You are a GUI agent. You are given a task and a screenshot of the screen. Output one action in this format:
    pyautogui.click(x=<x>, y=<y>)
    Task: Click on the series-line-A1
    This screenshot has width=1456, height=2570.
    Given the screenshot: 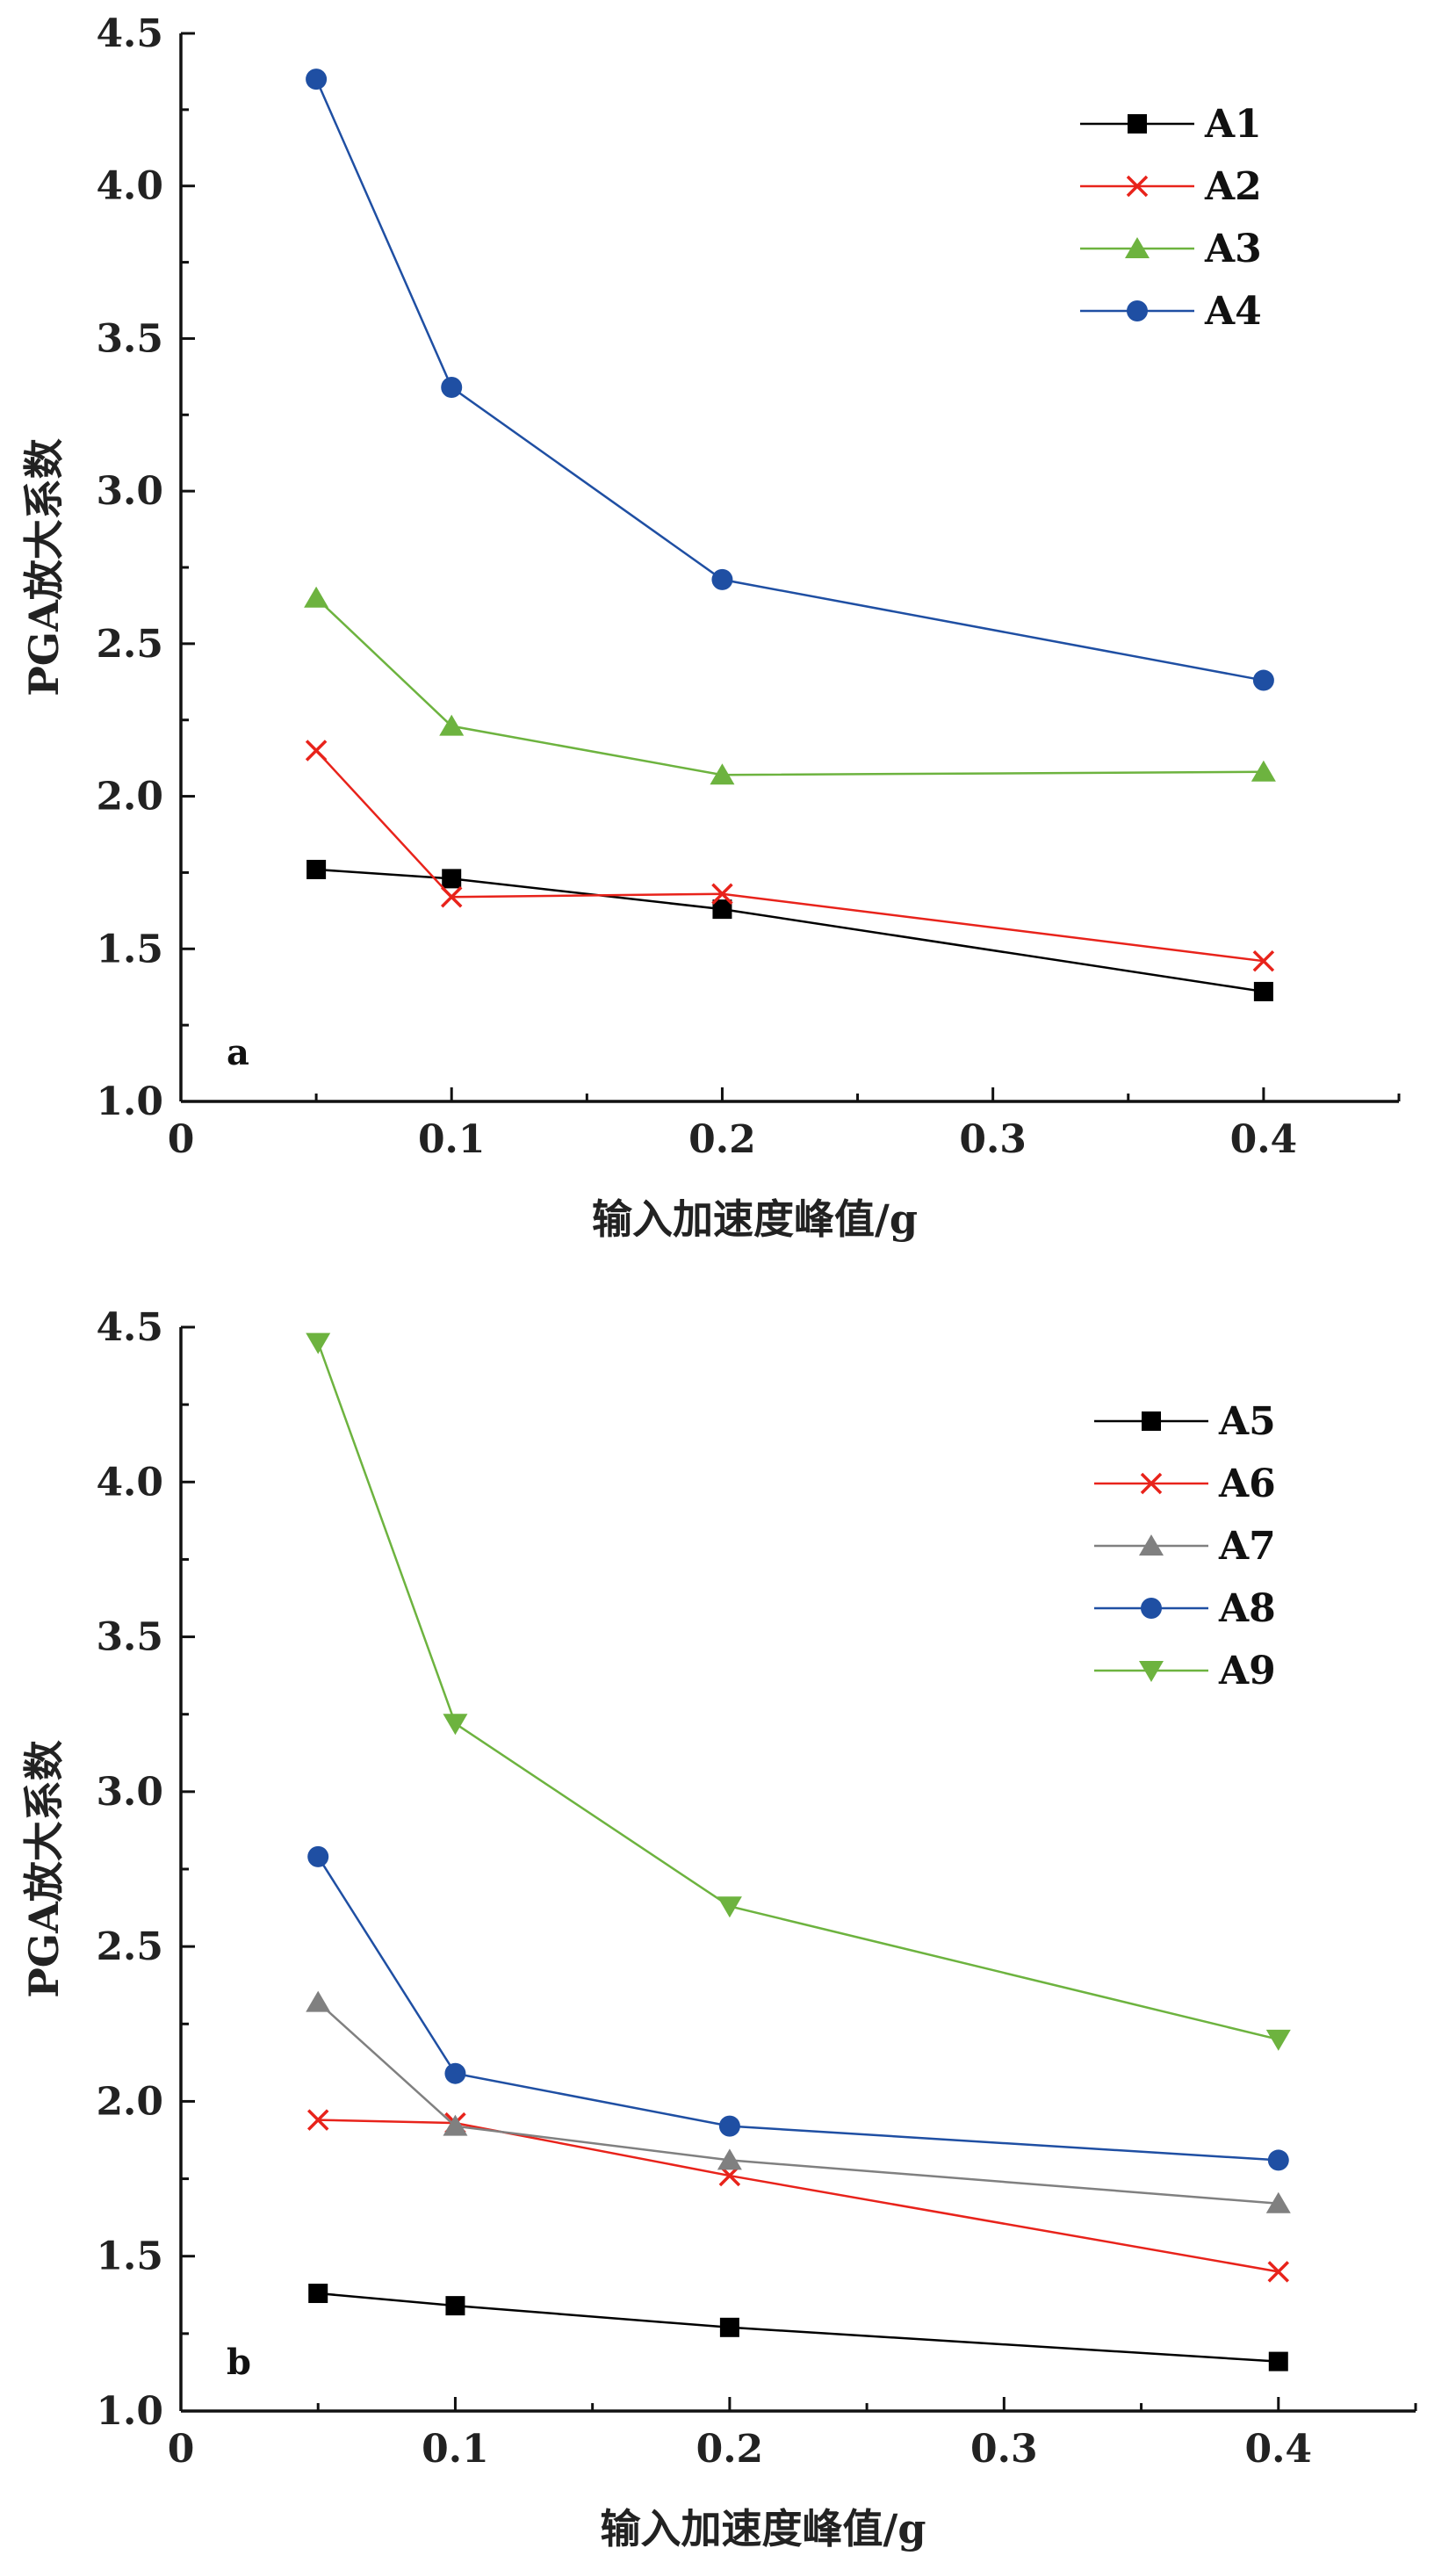 What is the action you would take?
    pyautogui.click(x=790, y=930)
    